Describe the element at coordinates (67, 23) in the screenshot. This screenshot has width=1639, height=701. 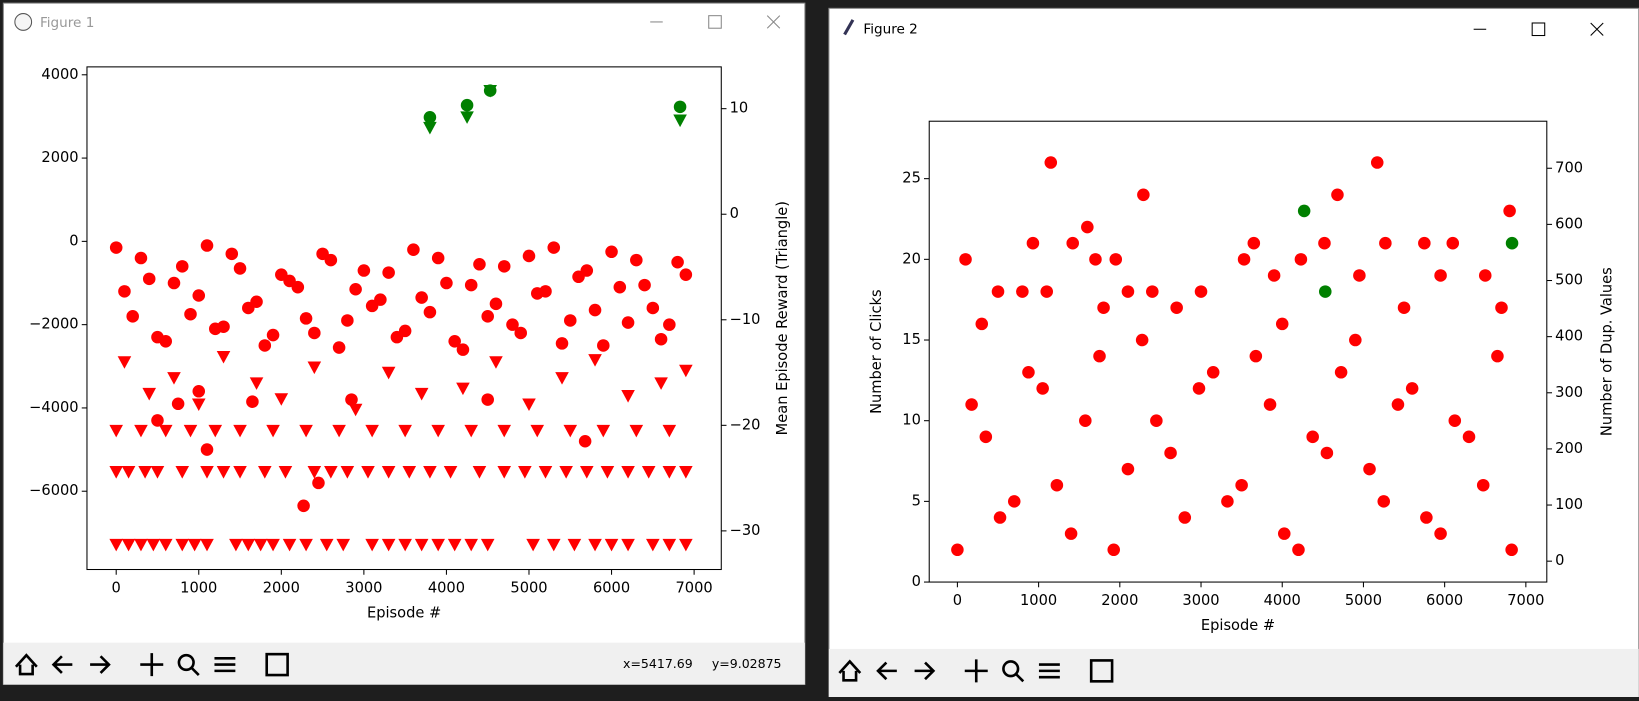
I see `window-title: Figure 1` at that location.